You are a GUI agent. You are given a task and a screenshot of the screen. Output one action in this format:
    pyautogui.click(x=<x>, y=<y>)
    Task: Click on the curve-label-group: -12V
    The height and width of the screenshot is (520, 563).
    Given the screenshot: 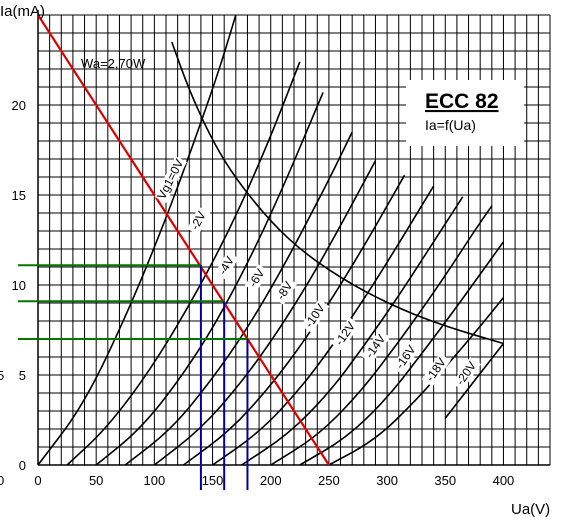 What is the action you would take?
    pyautogui.click(x=345, y=334)
    